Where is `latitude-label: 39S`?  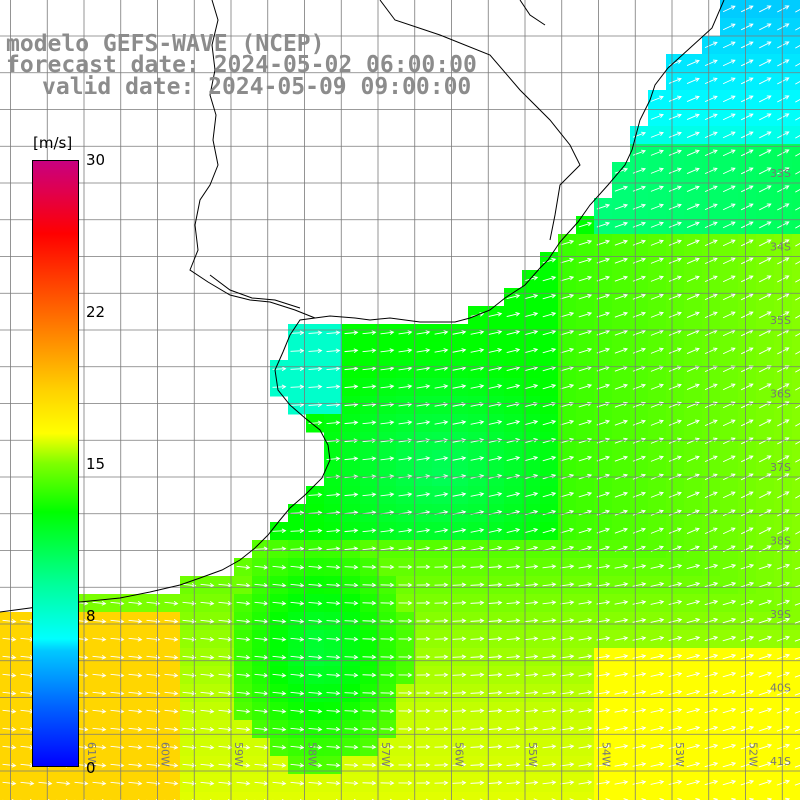
latitude-label: 39S is located at coordinates (780, 614).